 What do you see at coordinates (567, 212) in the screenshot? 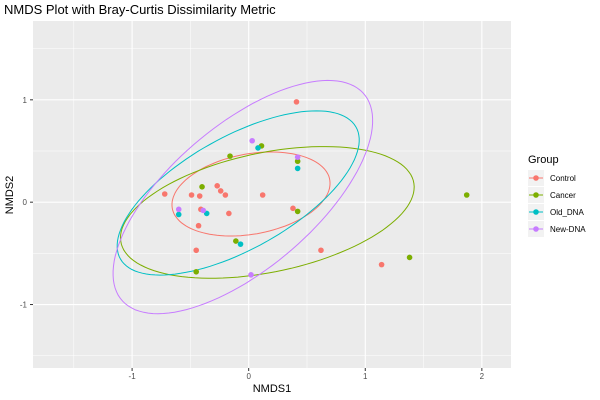
I see `legend-label: Old_DNA` at bounding box center [567, 212].